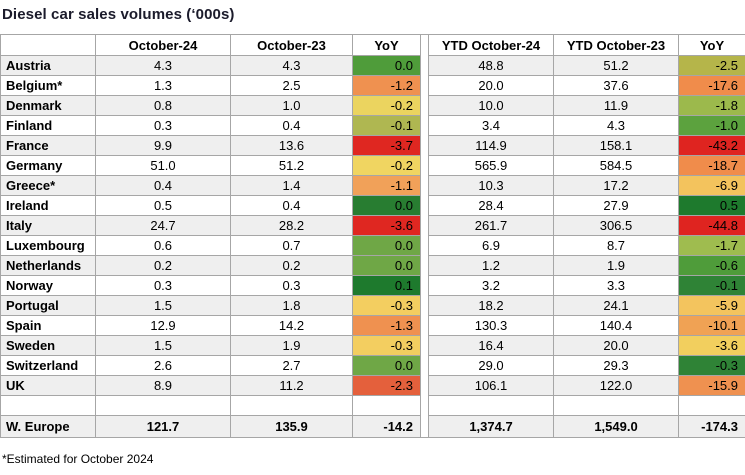 The image size is (745, 475). What do you see at coordinates (48, 125) in the screenshot?
I see `country-cell: Finland` at bounding box center [48, 125].